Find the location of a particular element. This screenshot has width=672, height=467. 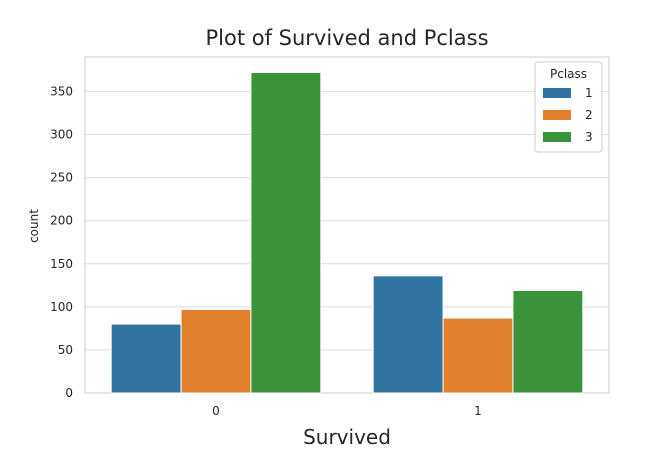

y-axis-label: count is located at coordinates (34, 226).